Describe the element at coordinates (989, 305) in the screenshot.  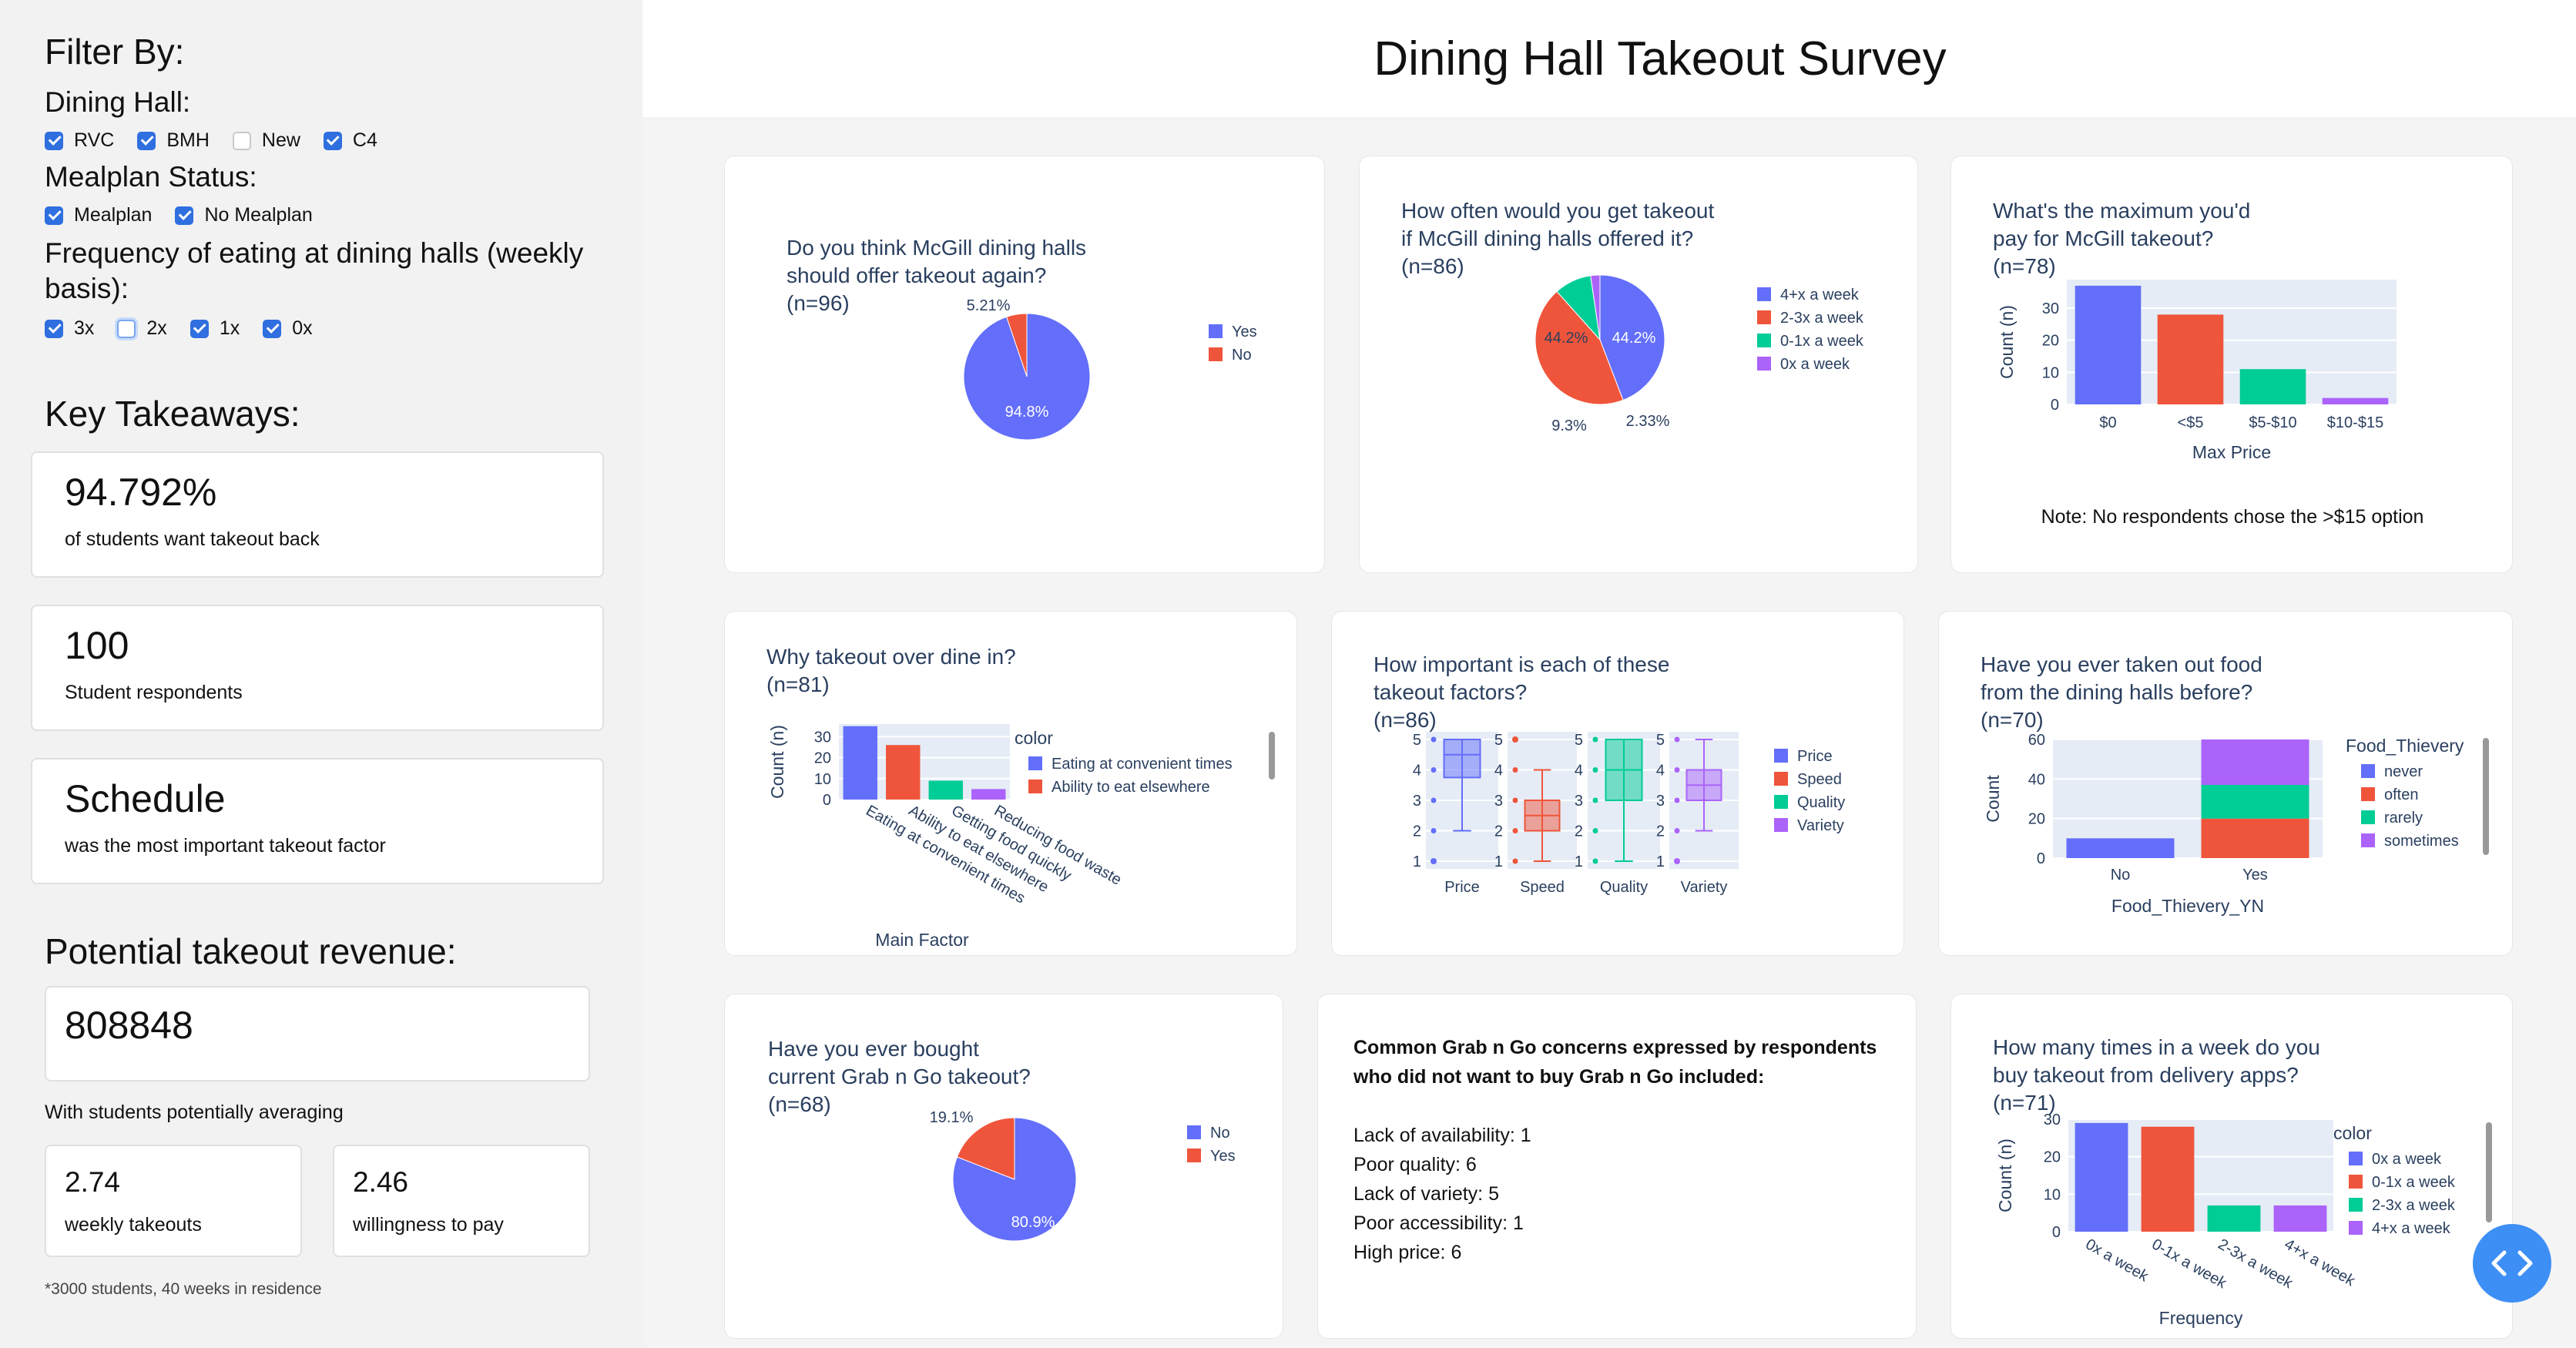
I see `slice-label: 5.21%` at that location.